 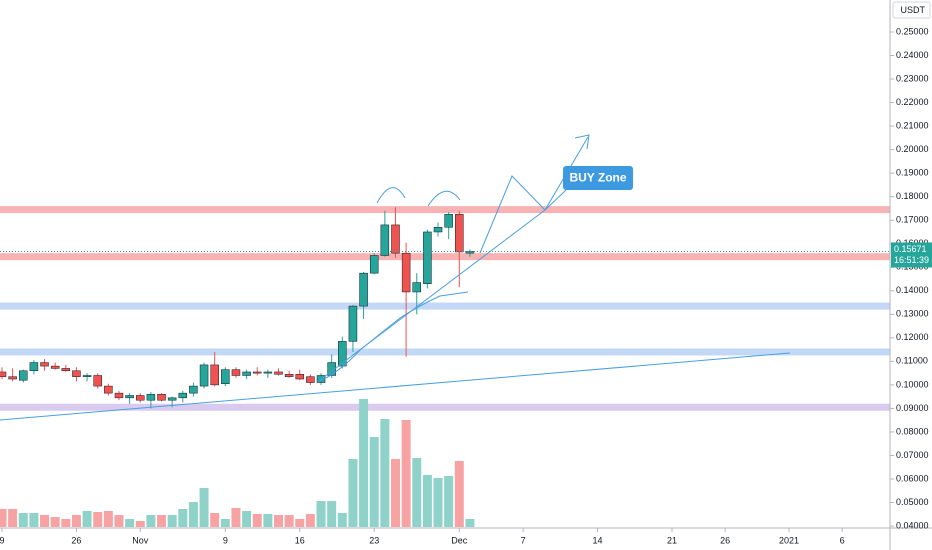 I want to click on callout-text: BUY Zone, so click(x=597, y=178).